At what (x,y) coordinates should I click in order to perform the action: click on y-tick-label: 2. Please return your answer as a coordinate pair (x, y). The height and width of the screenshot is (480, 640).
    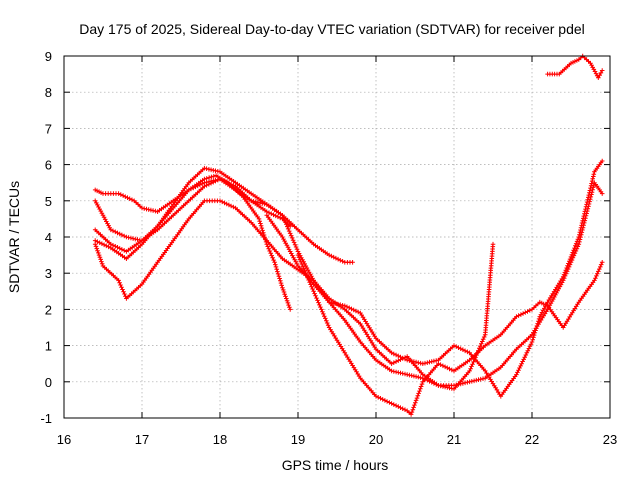
    Looking at the image, I should click on (48, 309).